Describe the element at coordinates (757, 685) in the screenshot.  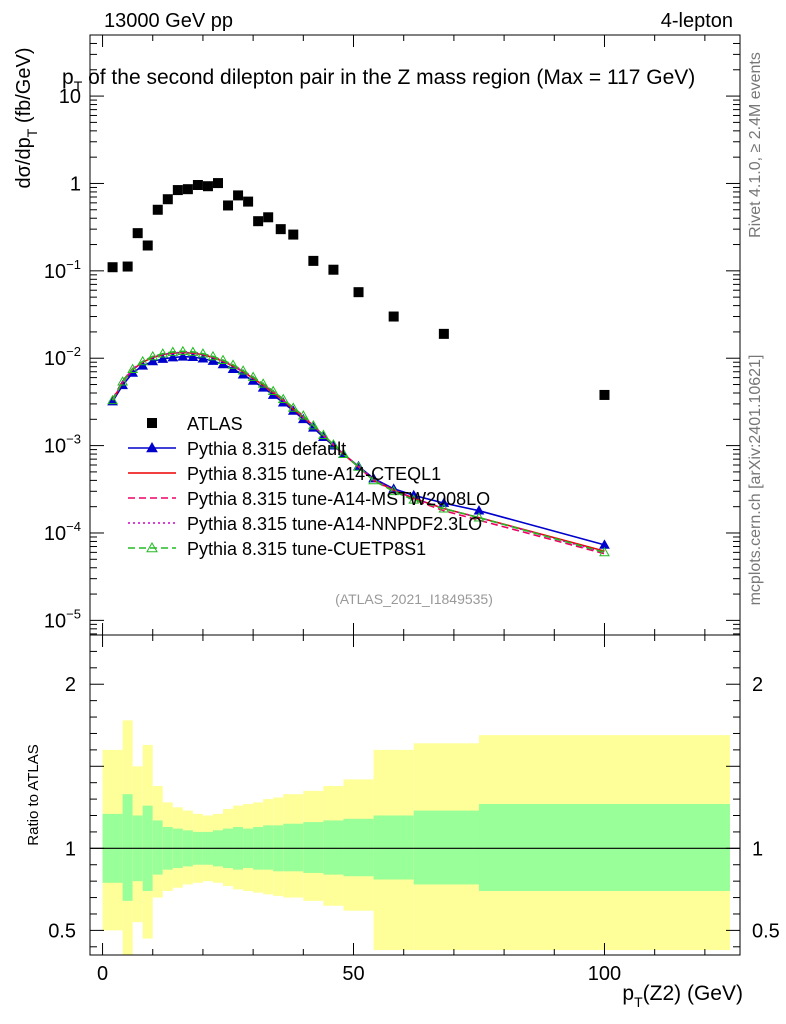
I see `ratio-y-tick-label-right: 2` at that location.